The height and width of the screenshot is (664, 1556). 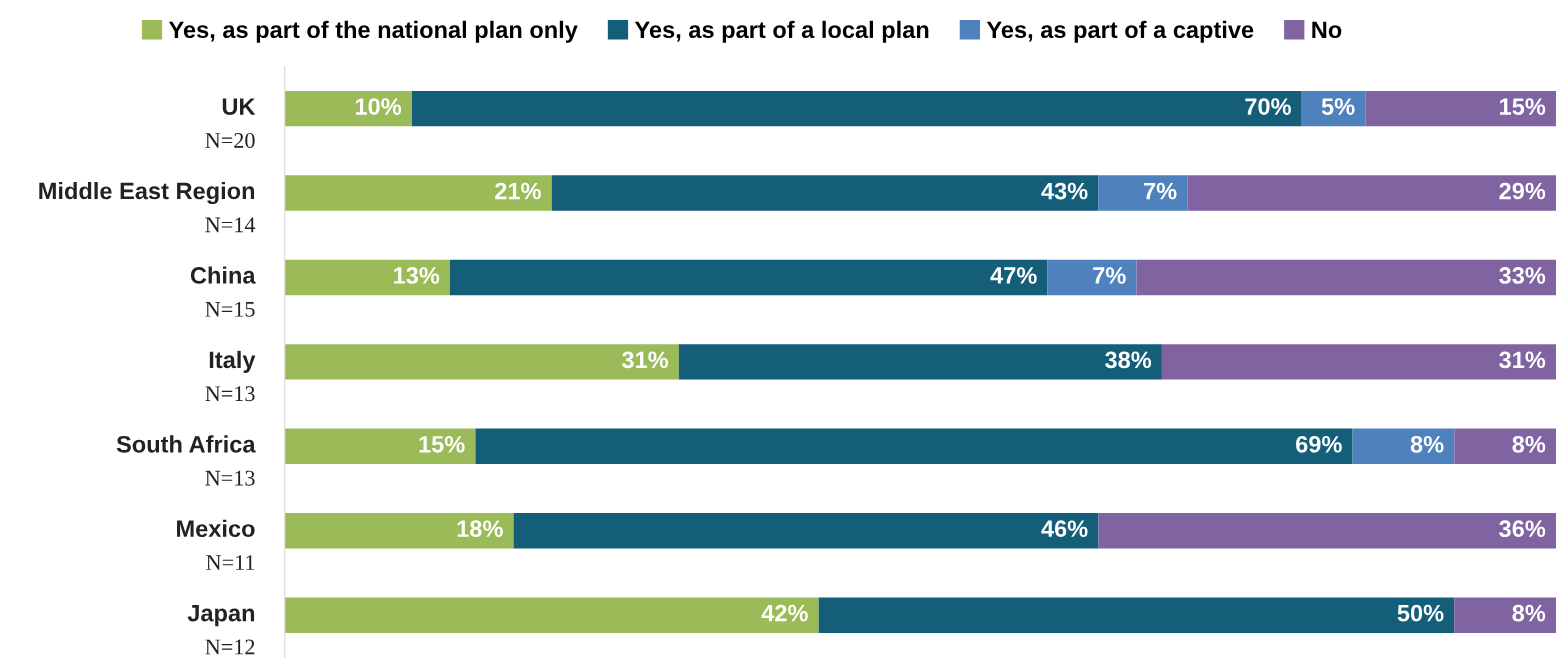 I want to click on data-label: 42%, so click(x=784, y=613).